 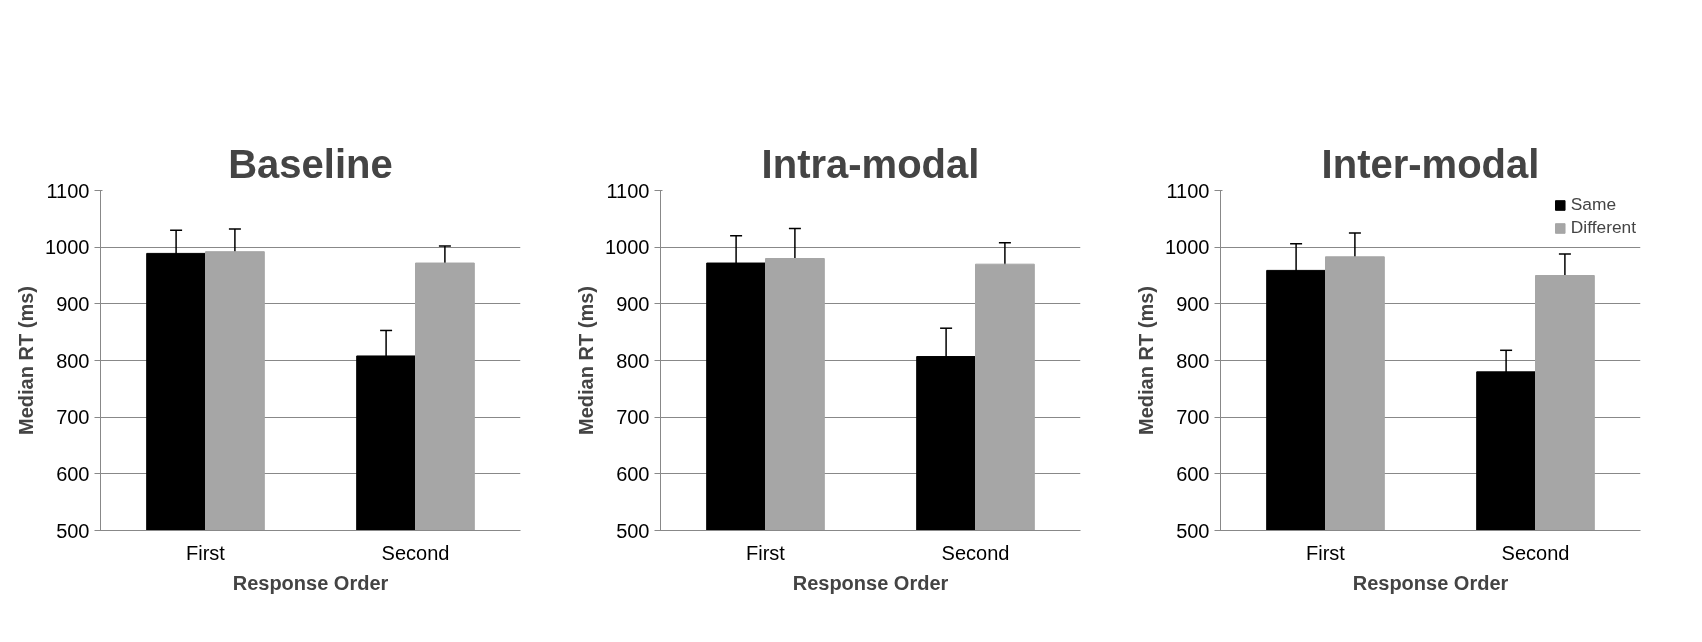 I want to click on chart-title: Intra-modal, so click(x=870, y=163).